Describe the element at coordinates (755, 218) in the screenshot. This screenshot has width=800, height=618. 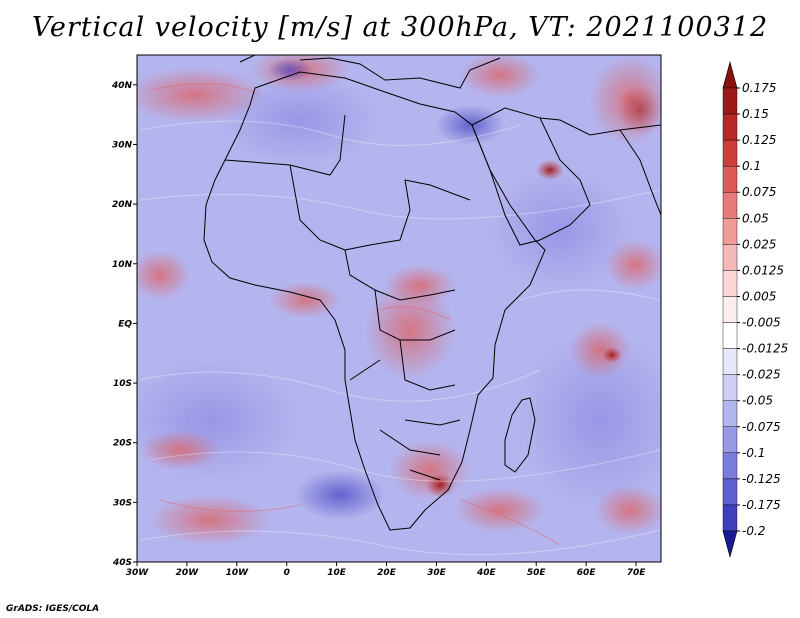
I see `colorbar-label: 0.05` at that location.